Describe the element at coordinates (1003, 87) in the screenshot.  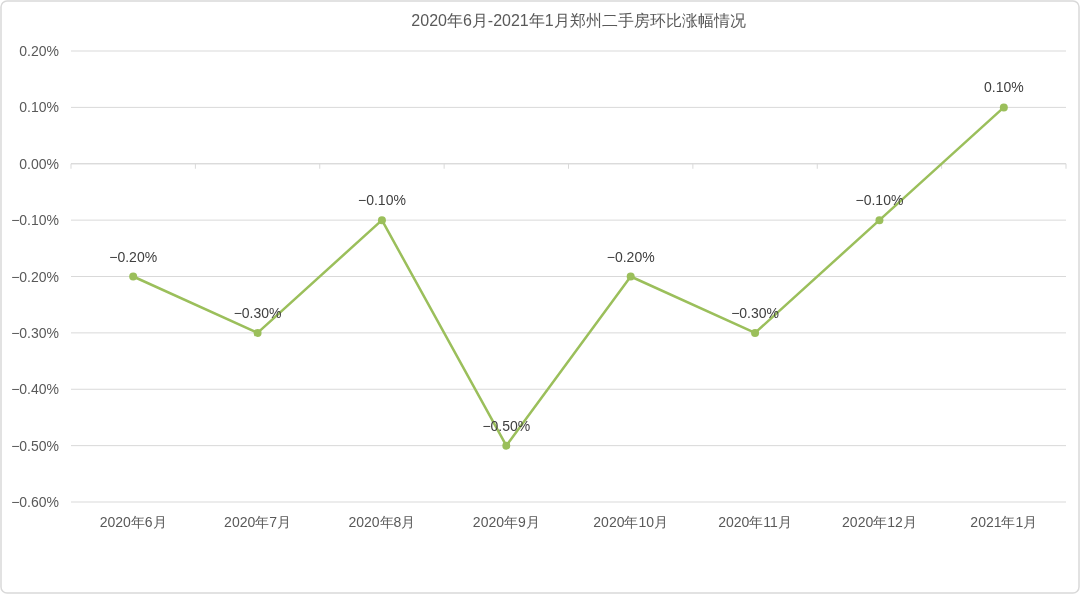
I see `data-label: 0.10%` at that location.